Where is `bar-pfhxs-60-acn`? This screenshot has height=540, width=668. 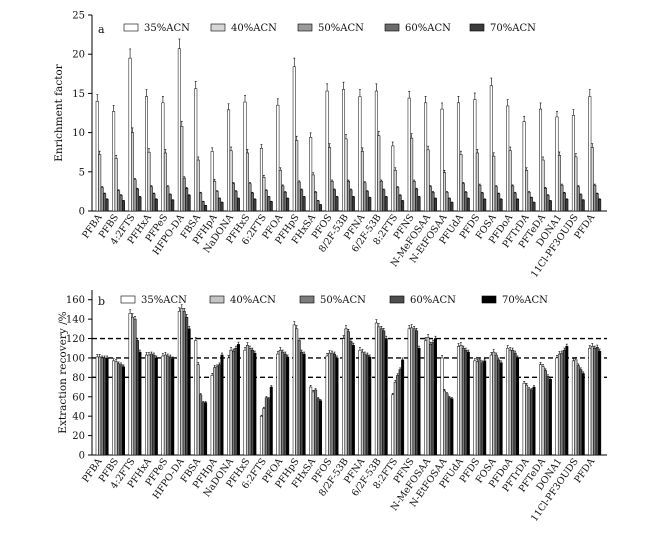 bar-pfhxs-60-acn is located at coordinates (252, 202).